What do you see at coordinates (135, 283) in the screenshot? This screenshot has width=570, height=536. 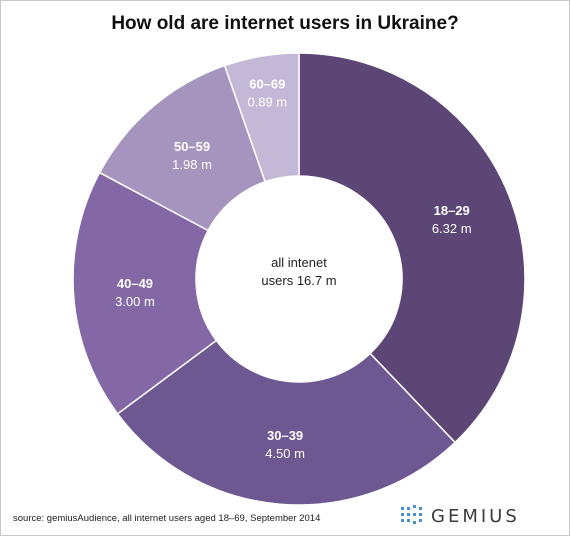 I see `slice-category-label: 40–49` at bounding box center [135, 283].